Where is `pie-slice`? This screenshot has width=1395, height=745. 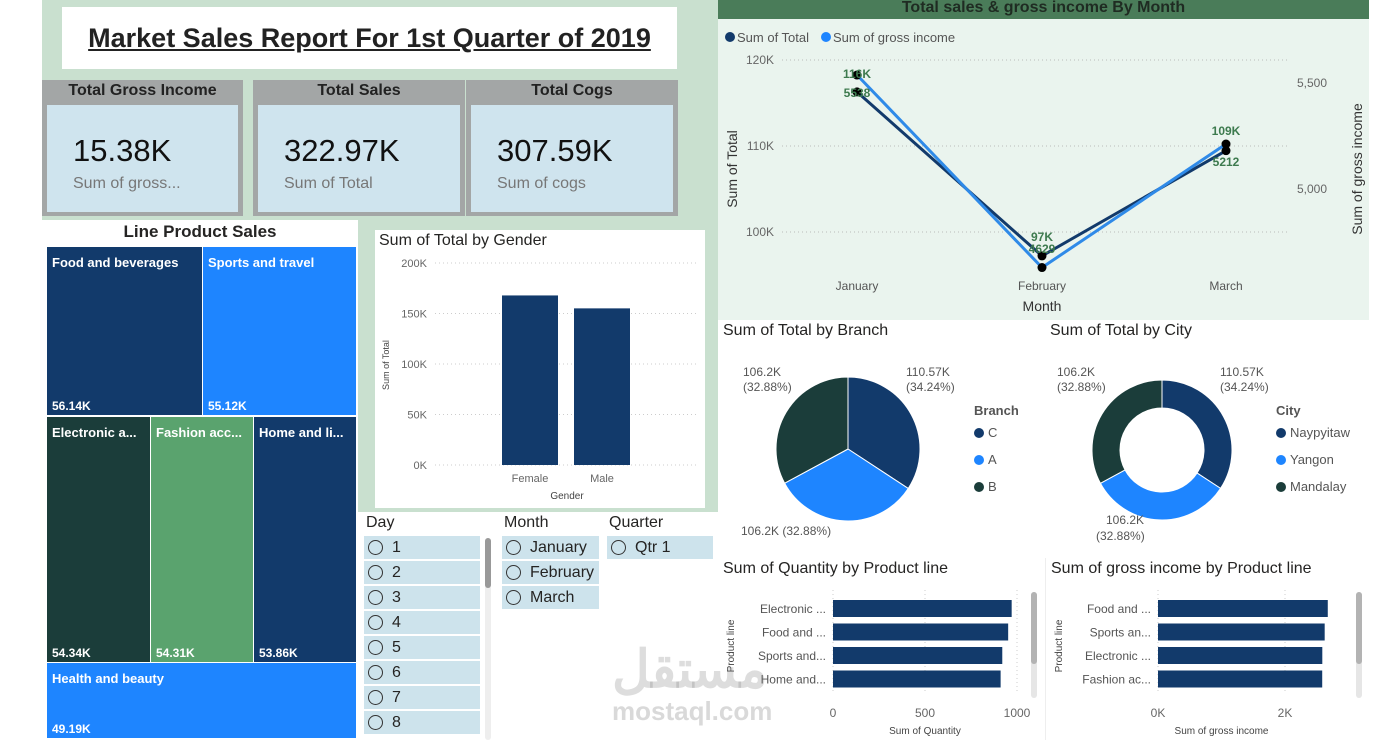
pie-slice is located at coordinates (1197, 434).